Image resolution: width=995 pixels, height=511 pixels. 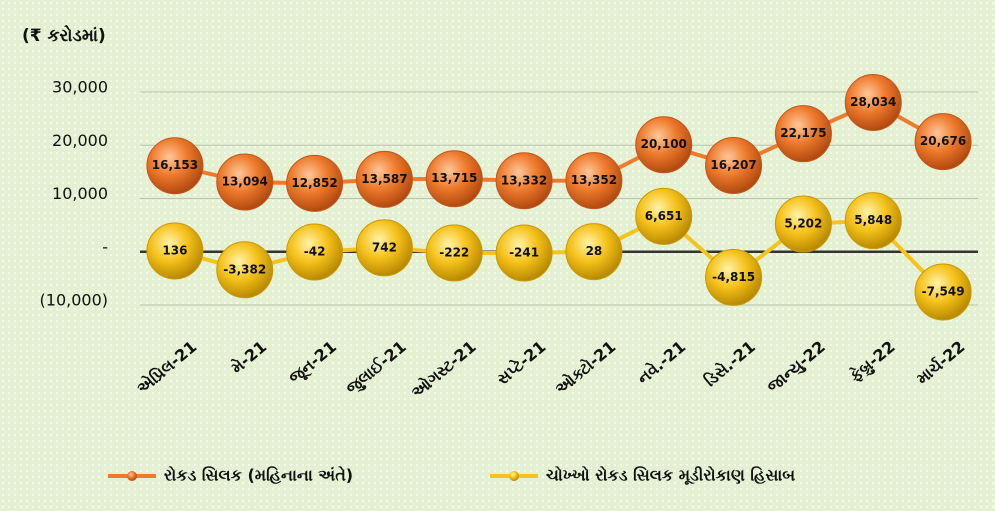 I want to click on data-label: 16,153, so click(x=175, y=165).